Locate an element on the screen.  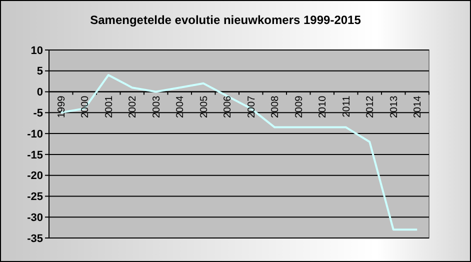
x-tick-label: 2002 is located at coordinates (133, 106).